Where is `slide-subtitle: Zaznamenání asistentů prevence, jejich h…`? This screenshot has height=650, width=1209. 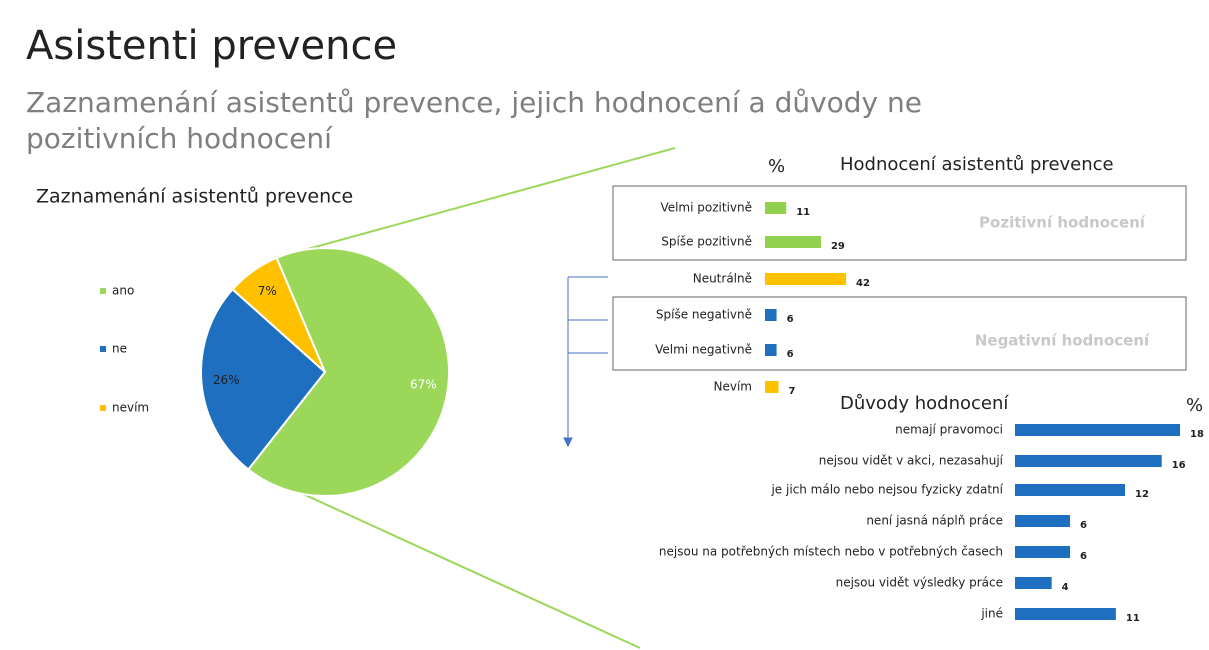 slide-subtitle: Zaznamenání asistentů prevence, jejich h… is located at coordinates (474, 102).